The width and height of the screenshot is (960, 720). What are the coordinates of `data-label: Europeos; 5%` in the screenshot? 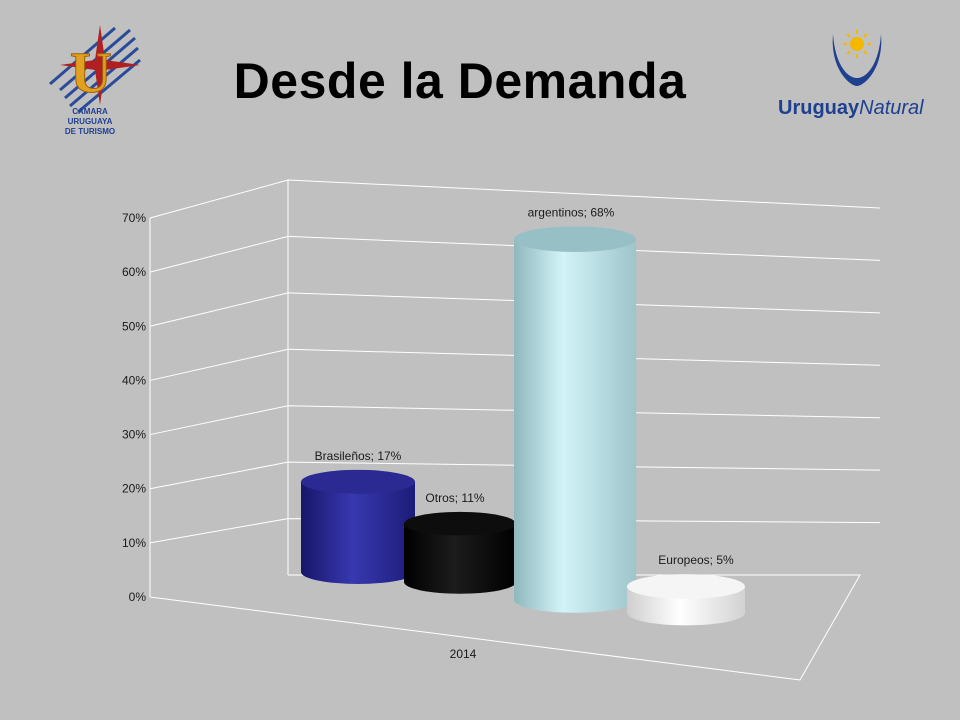 It's located at (696, 560).